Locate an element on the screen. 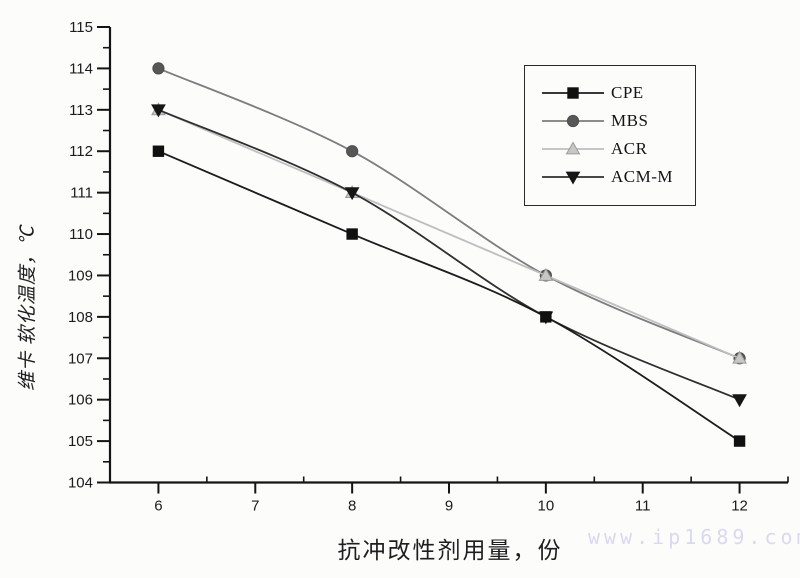 The width and height of the screenshot is (800, 578). y-tick-label: 107 is located at coordinates (80, 358).